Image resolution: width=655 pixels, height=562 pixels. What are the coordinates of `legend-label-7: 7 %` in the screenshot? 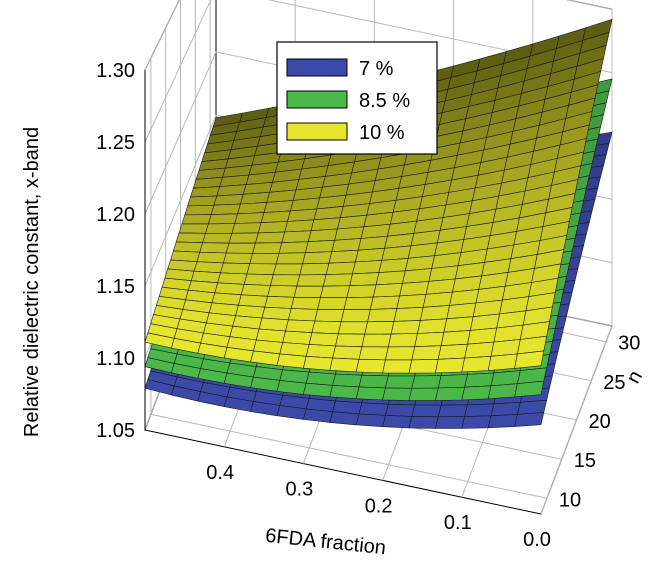 It's located at (376, 69).